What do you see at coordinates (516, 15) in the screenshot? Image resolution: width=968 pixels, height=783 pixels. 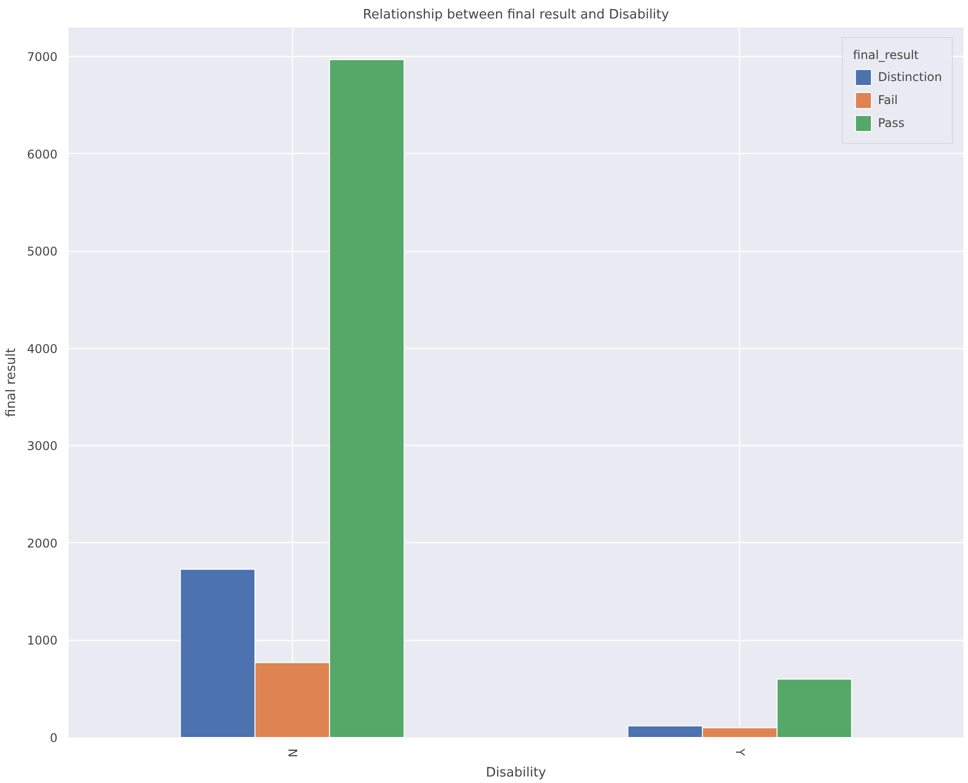 I see `chart-title: Relationship between final result and Disability` at bounding box center [516, 15].